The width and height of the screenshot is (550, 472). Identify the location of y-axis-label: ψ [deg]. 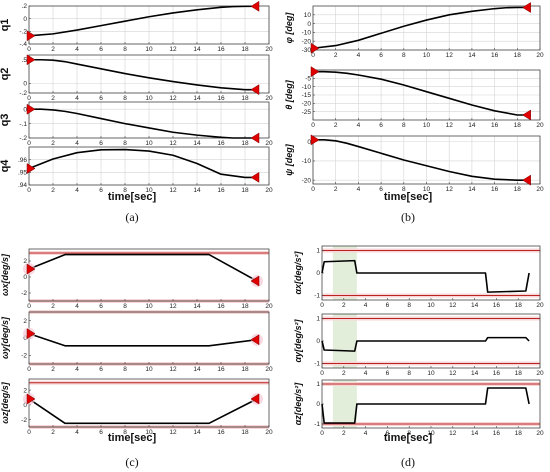
(289, 159).